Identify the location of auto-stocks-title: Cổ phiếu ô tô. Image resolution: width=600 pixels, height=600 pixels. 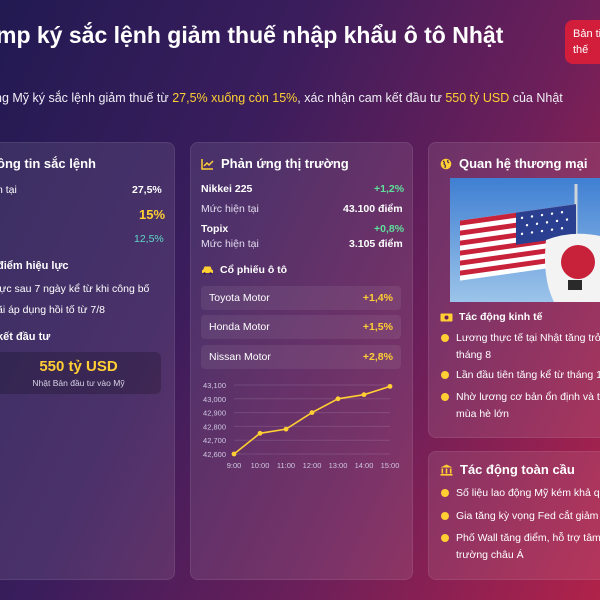
(244, 270).